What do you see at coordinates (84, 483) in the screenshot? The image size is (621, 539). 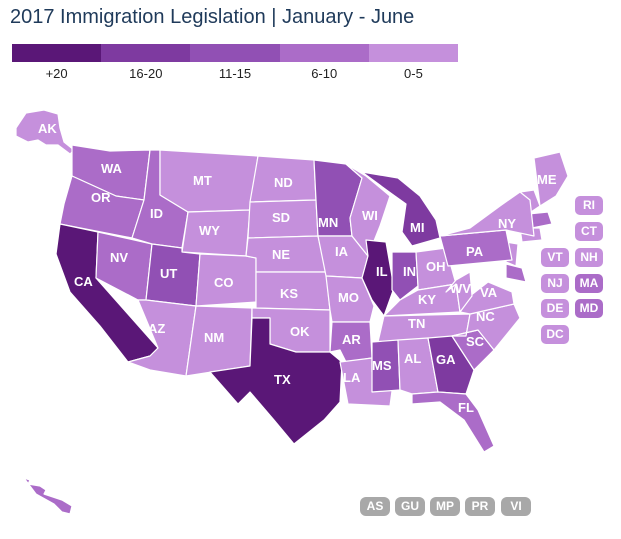 I see `state-label-hi: HI` at bounding box center [84, 483].